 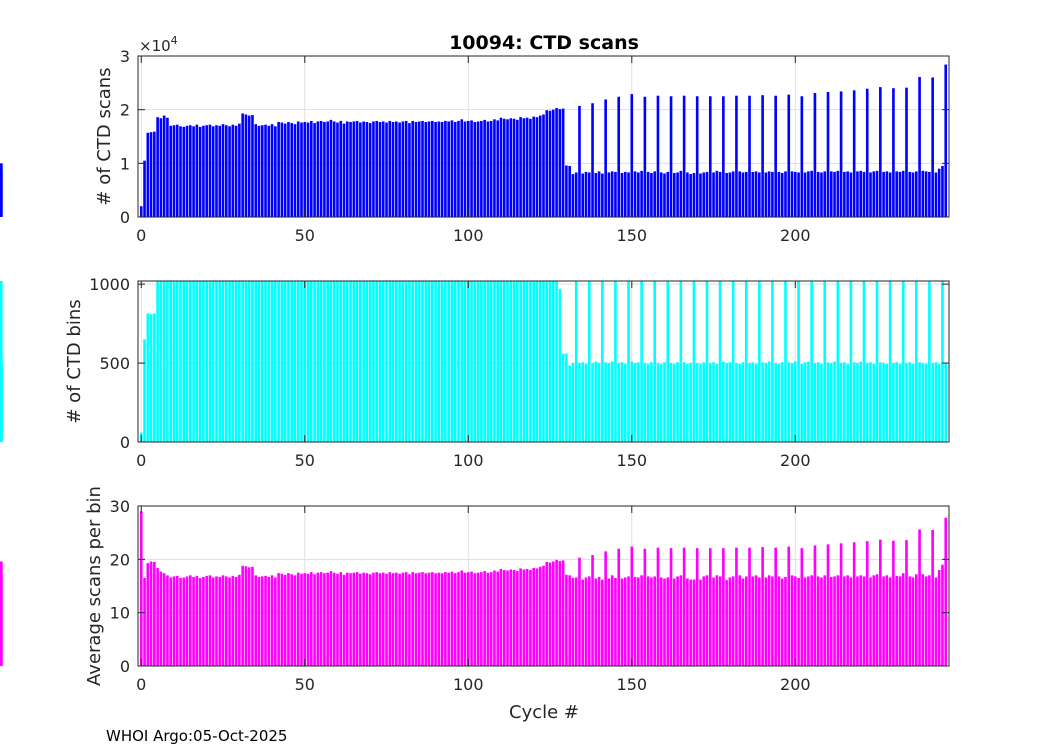 I want to click on y-tick-label: 10, so click(x=120, y=613).